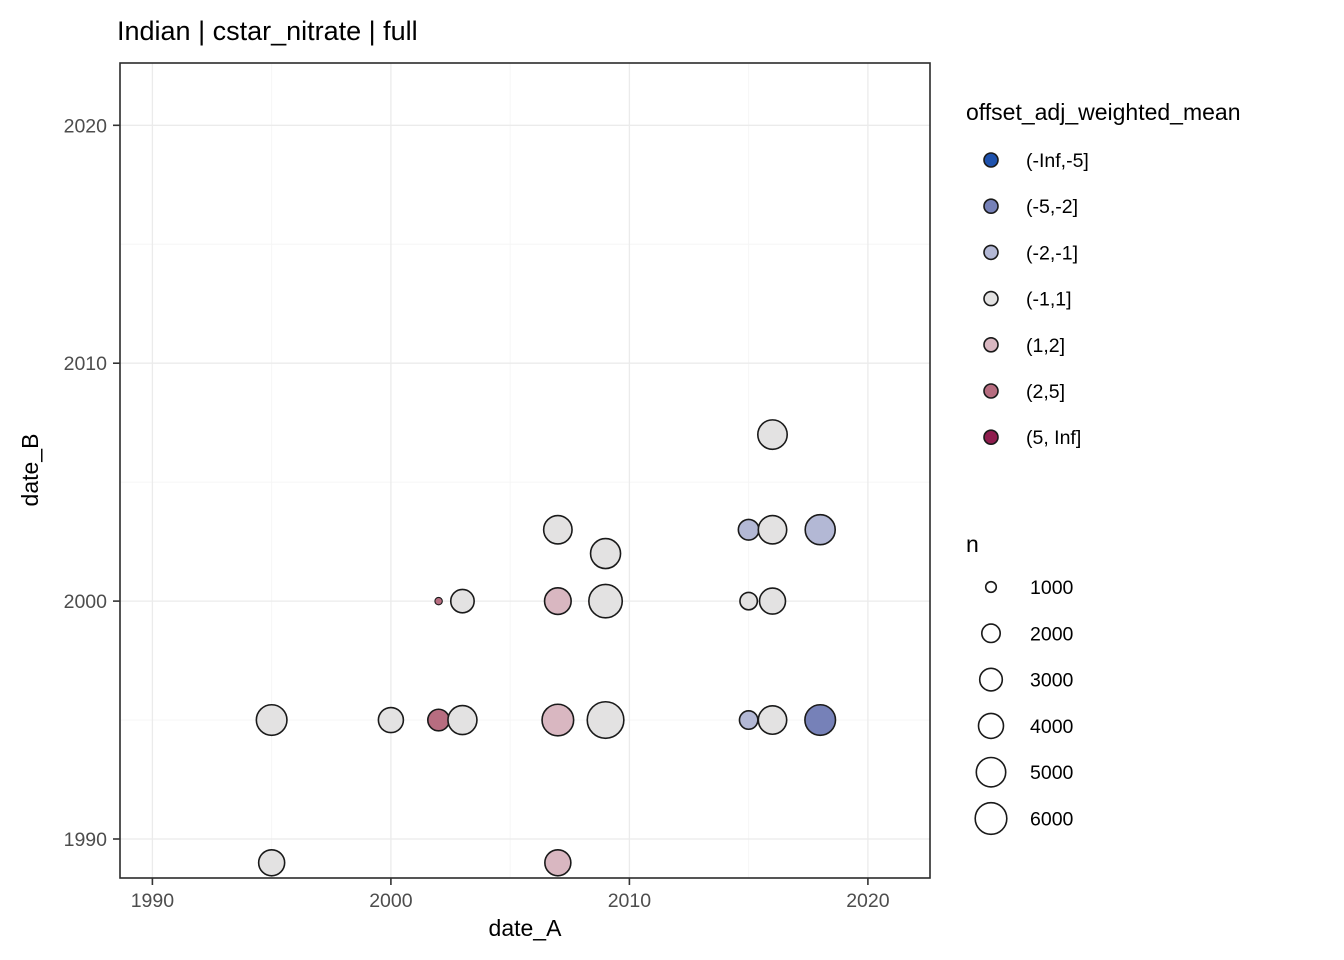 The image size is (1344, 960). Describe the element at coordinates (1049, 300) in the screenshot. I see `color-legend-label: (-1,1]` at that location.